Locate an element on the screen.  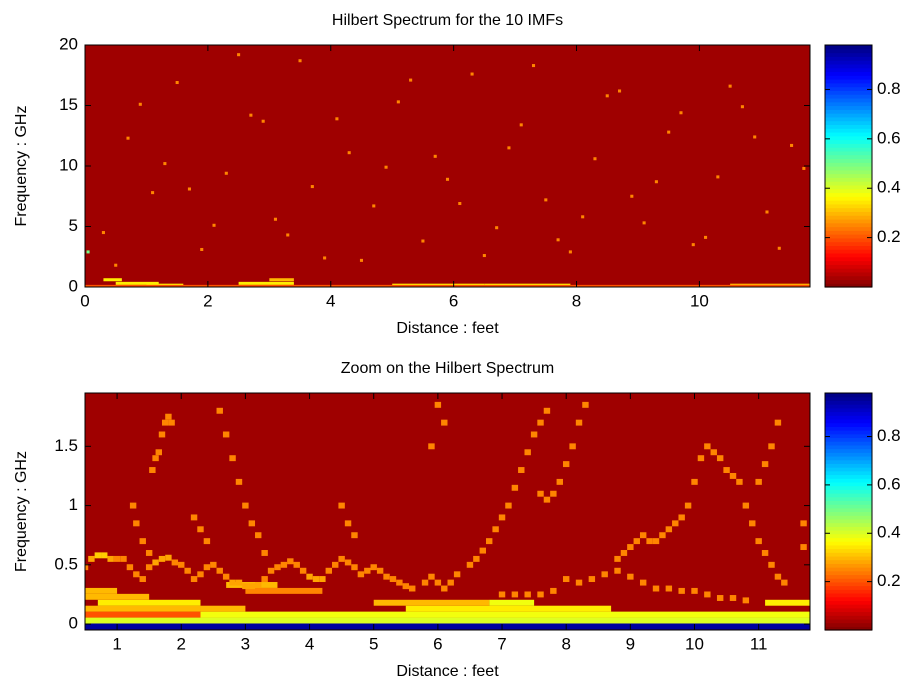
x-tick-label: 5 is located at coordinates (373, 643).